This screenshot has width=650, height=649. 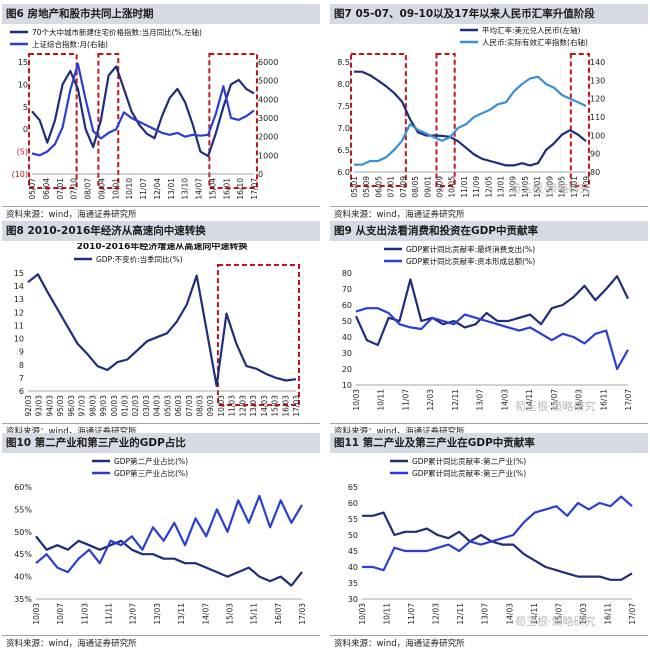 What do you see at coordinates (163, 247) in the screenshot?
I see `inner-title: 2010-2016年经济增速从高速向中速转换` at bounding box center [163, 247].